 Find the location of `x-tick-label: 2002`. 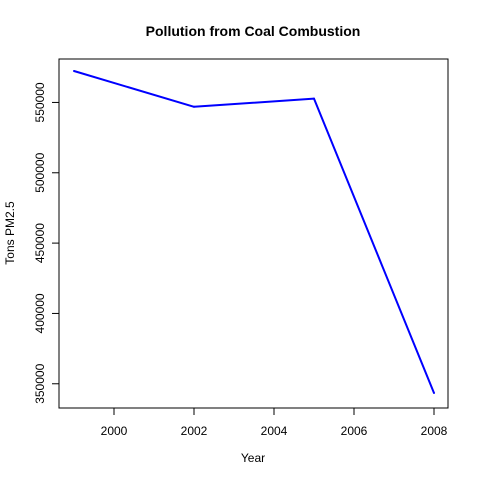

x-tick-label: 2002 is located at coordinates (194, 431).